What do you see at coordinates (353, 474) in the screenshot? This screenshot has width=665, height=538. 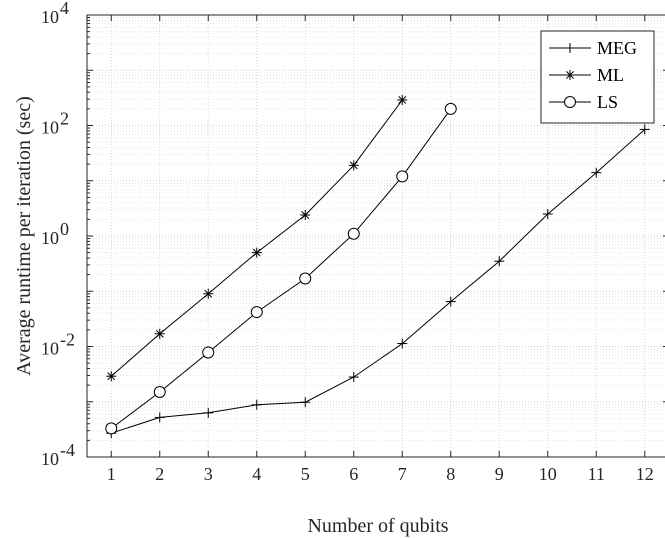 I see `x-tick-label: 6` at bounding box center [353, 474].